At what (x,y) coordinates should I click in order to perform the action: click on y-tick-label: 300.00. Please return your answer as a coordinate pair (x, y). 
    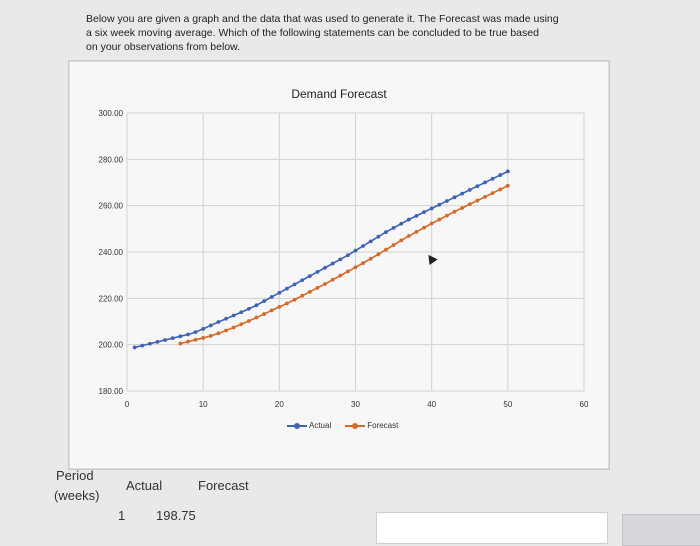
    Looking at the image, I should click on (111, 113).